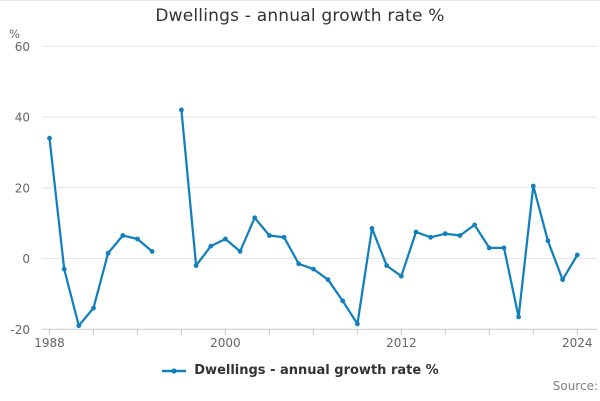 The width and height of the screenshot is (600, 401). I want to click on x-tick-label: 1988, so click(49, 343).